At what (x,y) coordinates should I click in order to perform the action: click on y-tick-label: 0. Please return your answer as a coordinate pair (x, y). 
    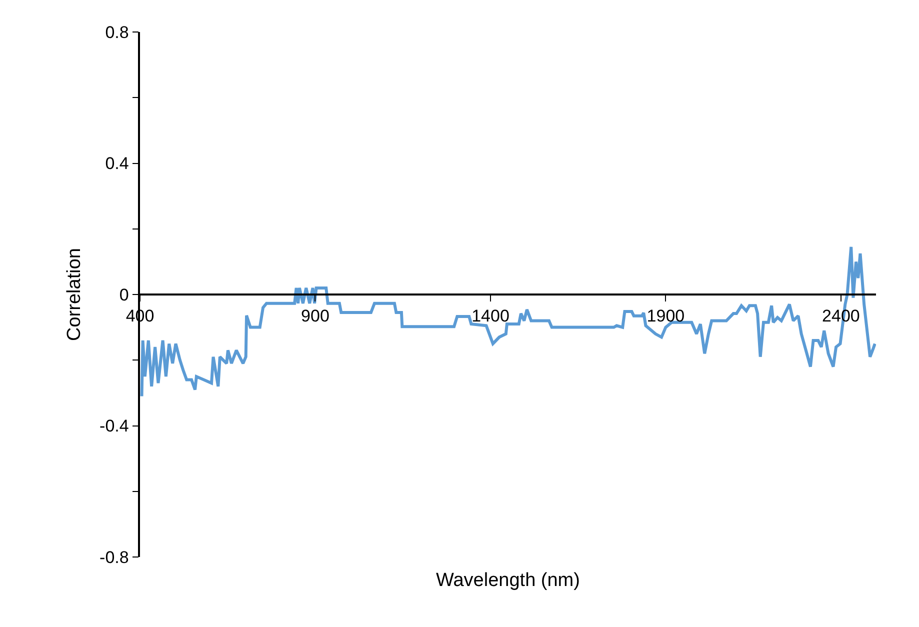
    Looking at the image, I should click on (124, 294).